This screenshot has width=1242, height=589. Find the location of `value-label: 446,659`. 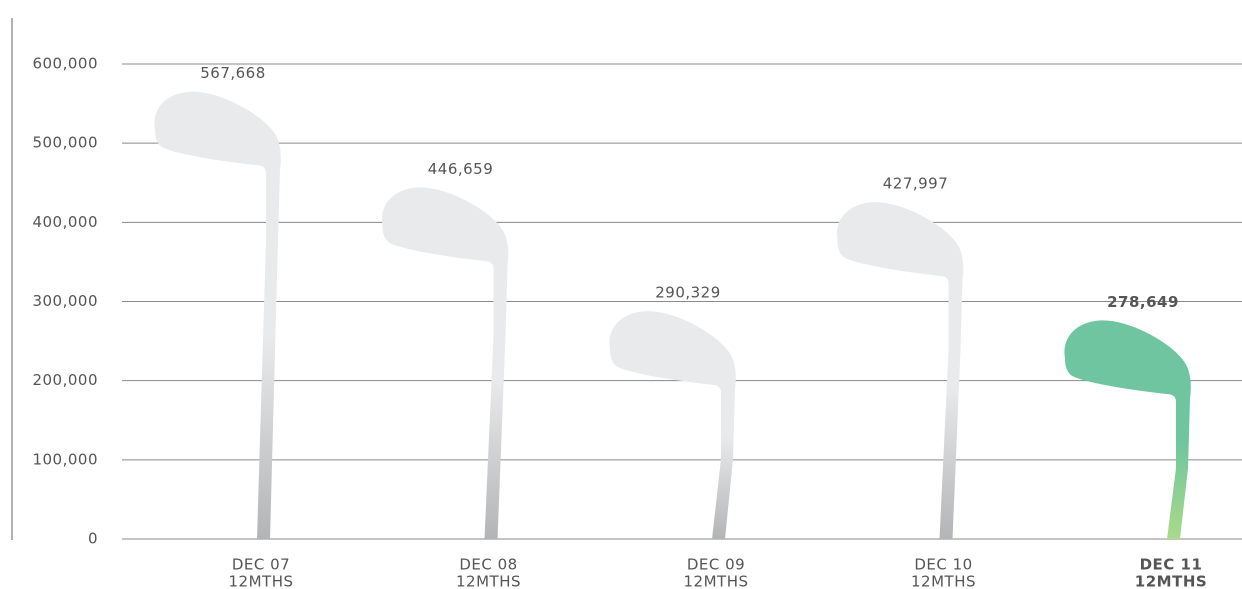

value-label: 446,659 is located at coordinates (461, 169).